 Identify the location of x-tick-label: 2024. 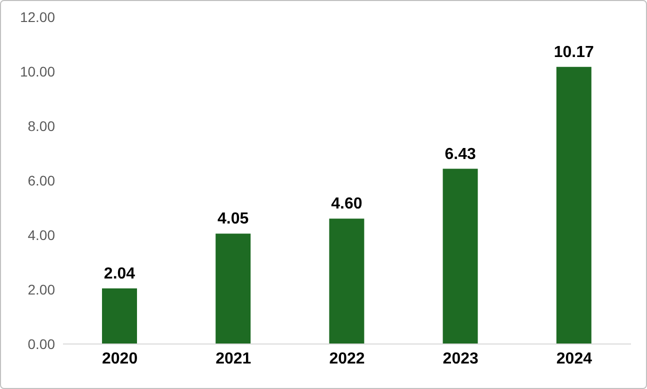
(574, 359).